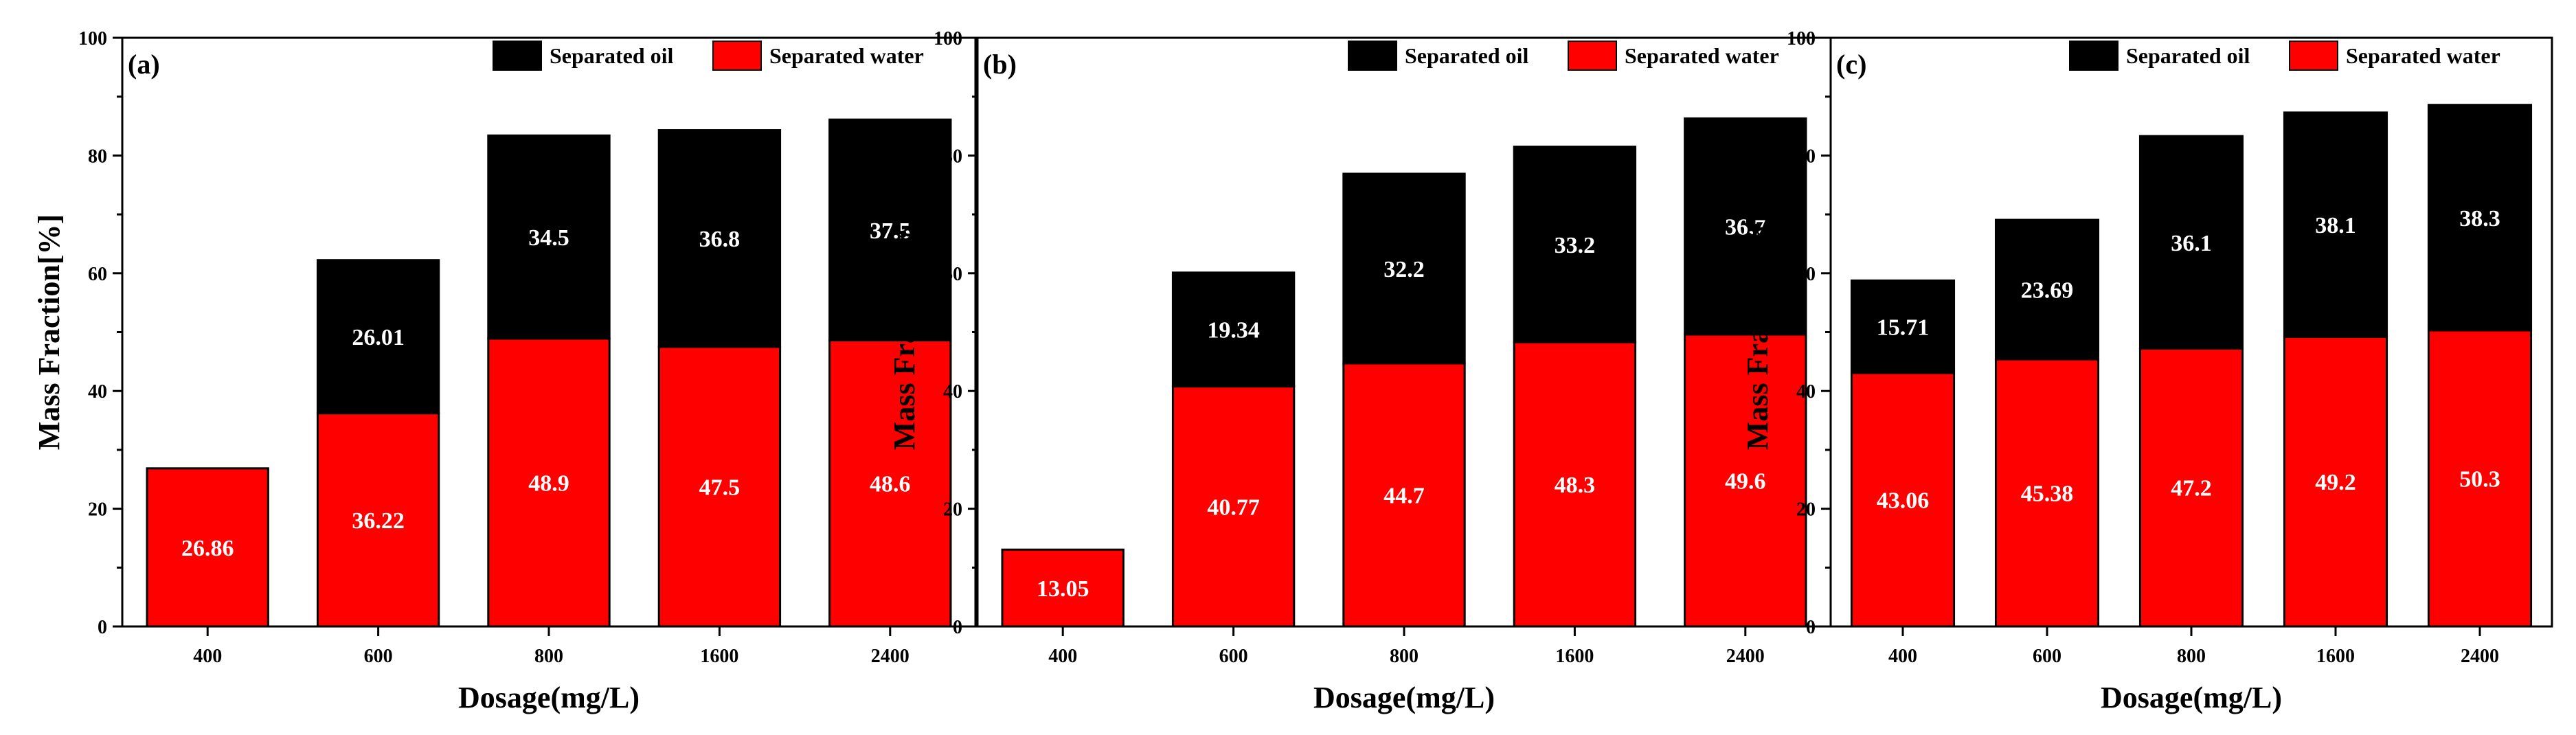  Describe the element at coordinates (720, 488) in the screenshot. I see `data-label-water: 47.5` at that location.